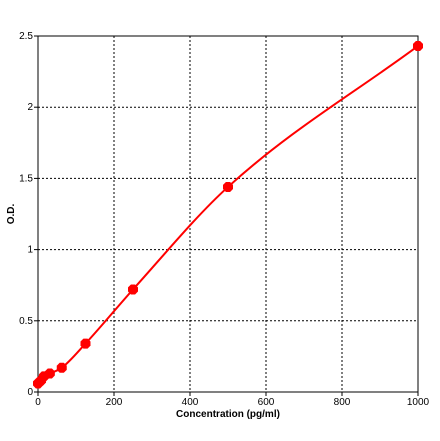 The image size is (440, 441). What do you see at coordinates (26, 178) in the screenshot?
I see `y-tick-label: 1.5` at bounding box center [26, 178].